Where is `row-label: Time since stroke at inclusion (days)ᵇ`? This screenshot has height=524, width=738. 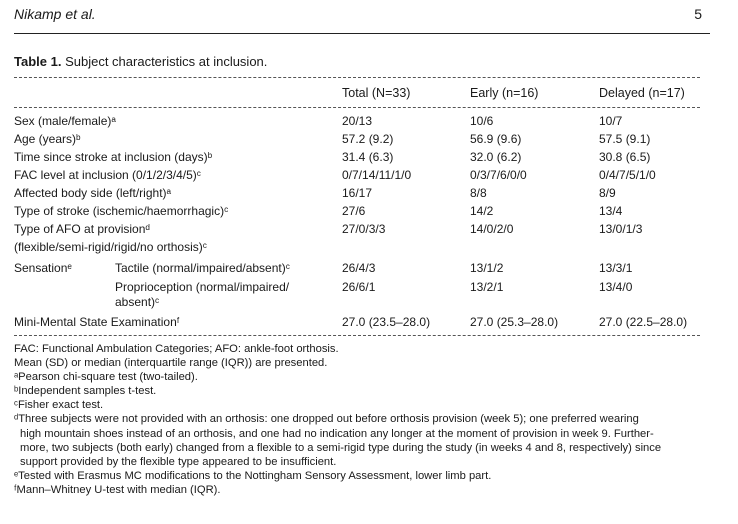 row-label: Time since stroke at inclusion (days)ᵇ is located at coordinates (113, 157).